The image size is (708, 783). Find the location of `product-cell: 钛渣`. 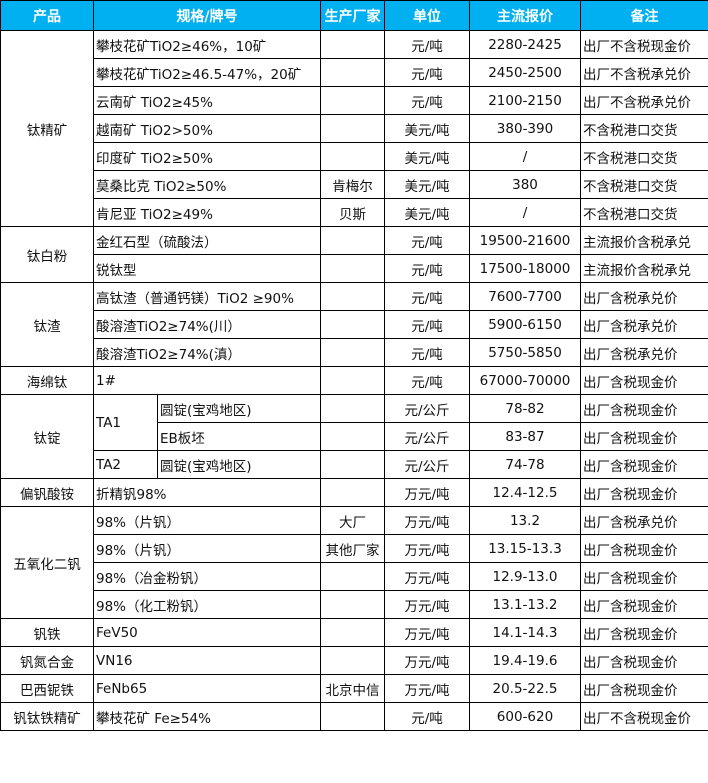

product-cell: 钛渣 is located at coordinates (47, 324).